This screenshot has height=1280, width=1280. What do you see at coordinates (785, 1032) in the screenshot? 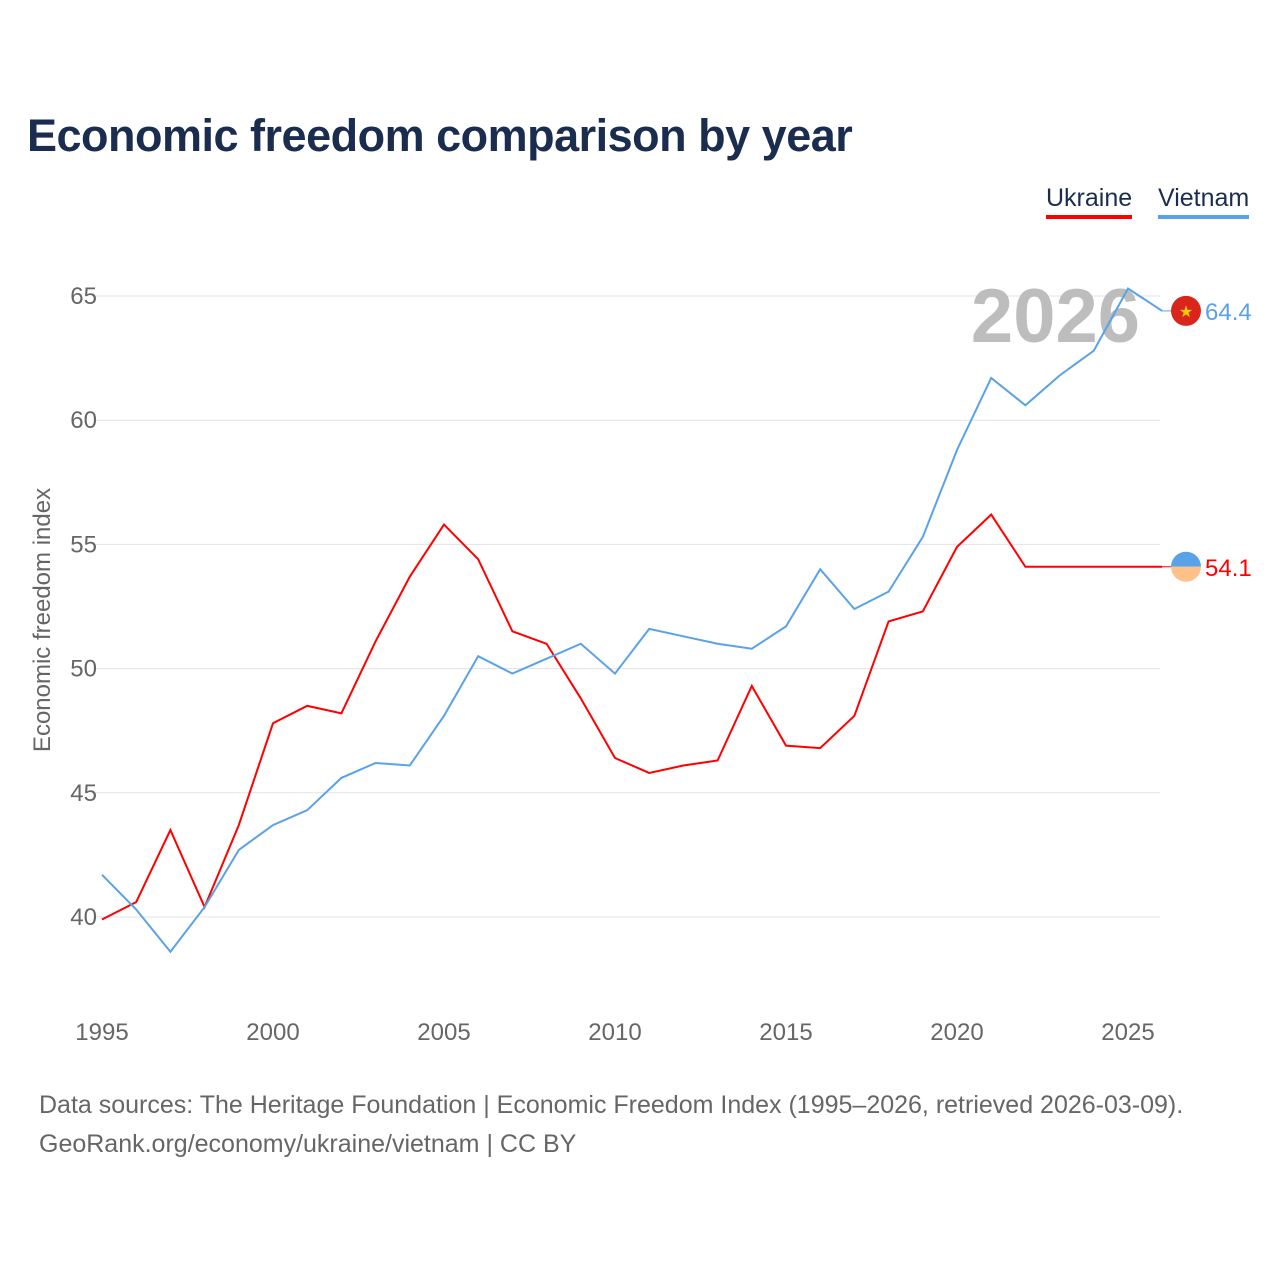
I see `x-tick-label: 2015` at bounding box center [785, 1032].